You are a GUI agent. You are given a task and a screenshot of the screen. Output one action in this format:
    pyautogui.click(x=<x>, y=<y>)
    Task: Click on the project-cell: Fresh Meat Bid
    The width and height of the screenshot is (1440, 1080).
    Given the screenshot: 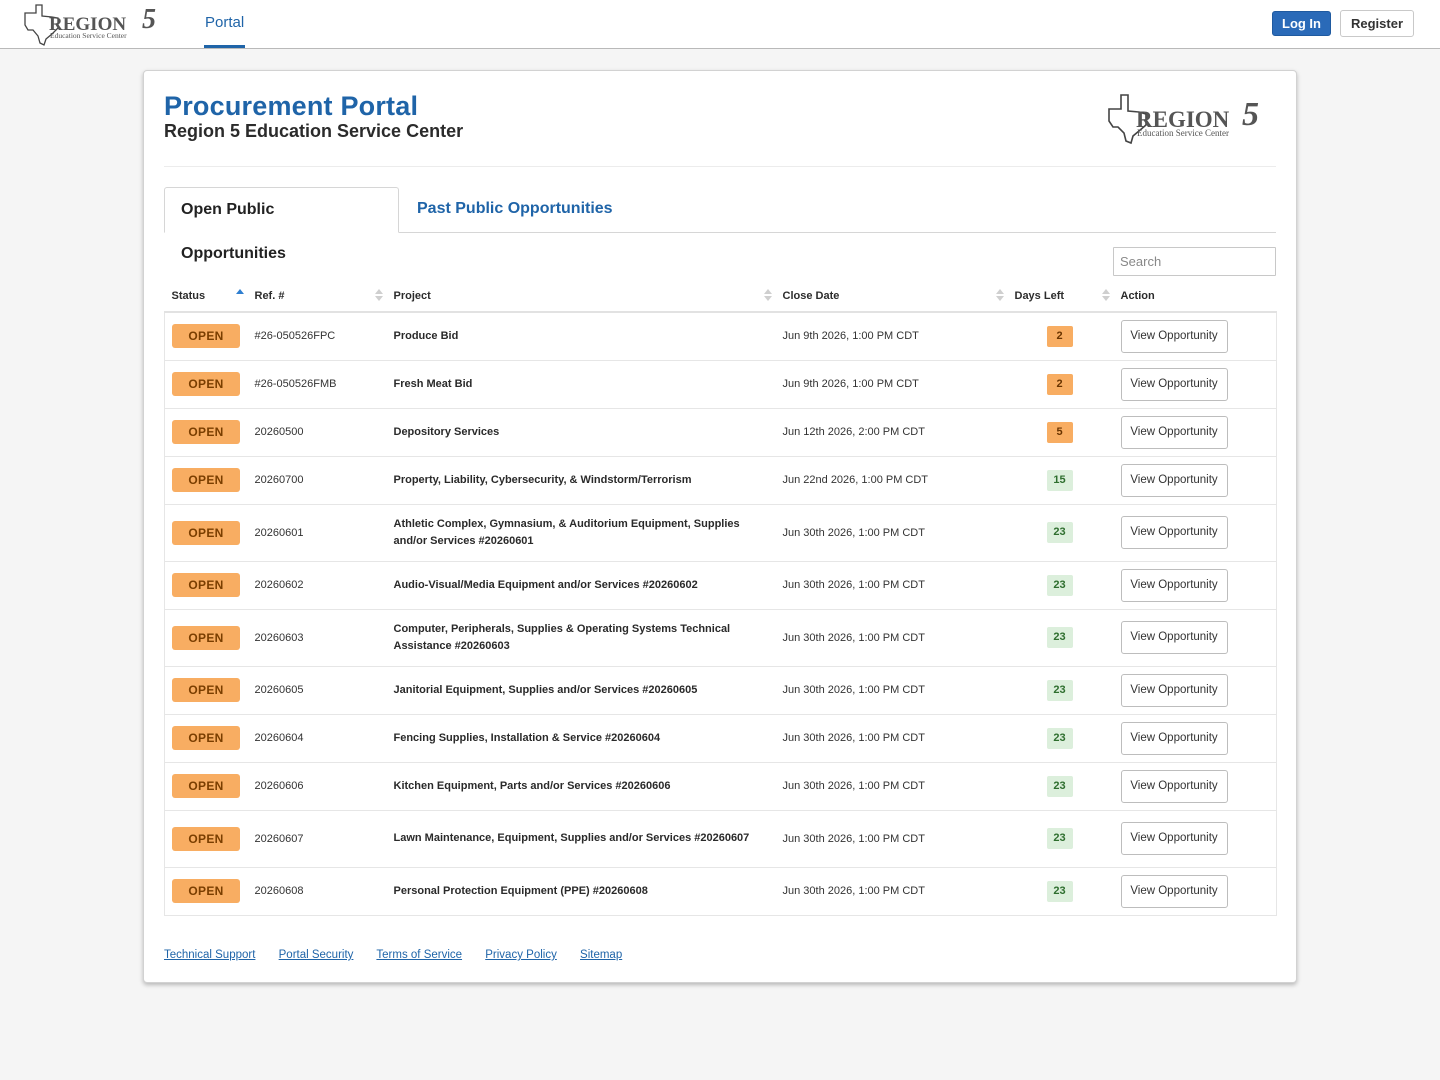 What is the action you would take?
    pyautogui.click(x=433, y=383)
    